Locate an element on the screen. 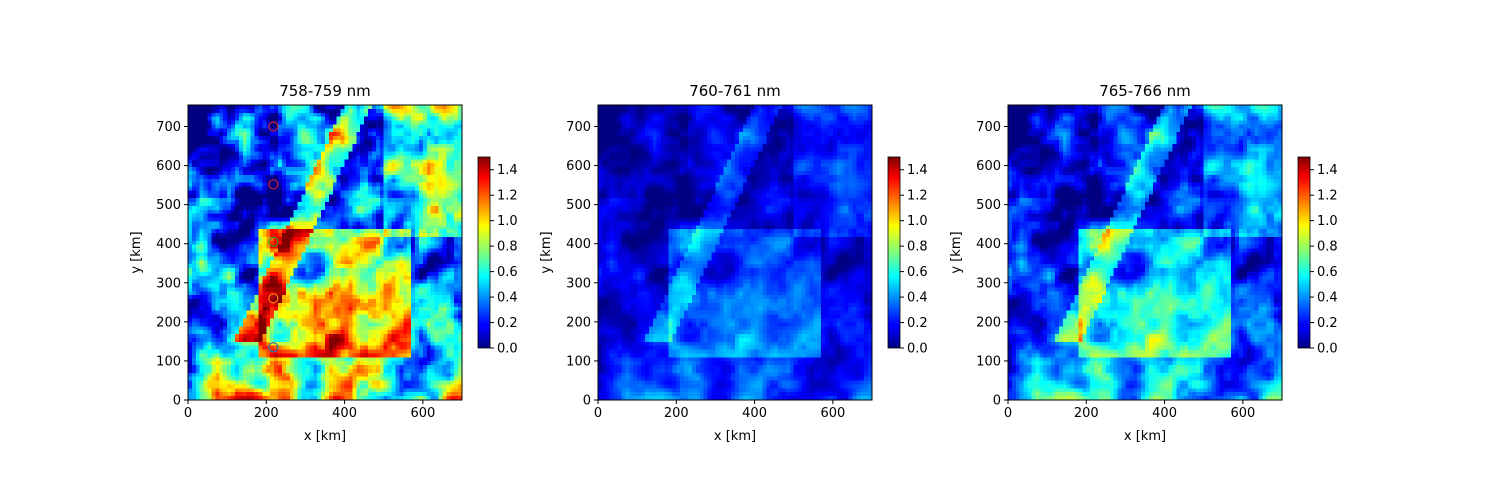 This screenshot has width=1500, height=500. chart-title: 758-759 nm is located at coordinates (325, 91).